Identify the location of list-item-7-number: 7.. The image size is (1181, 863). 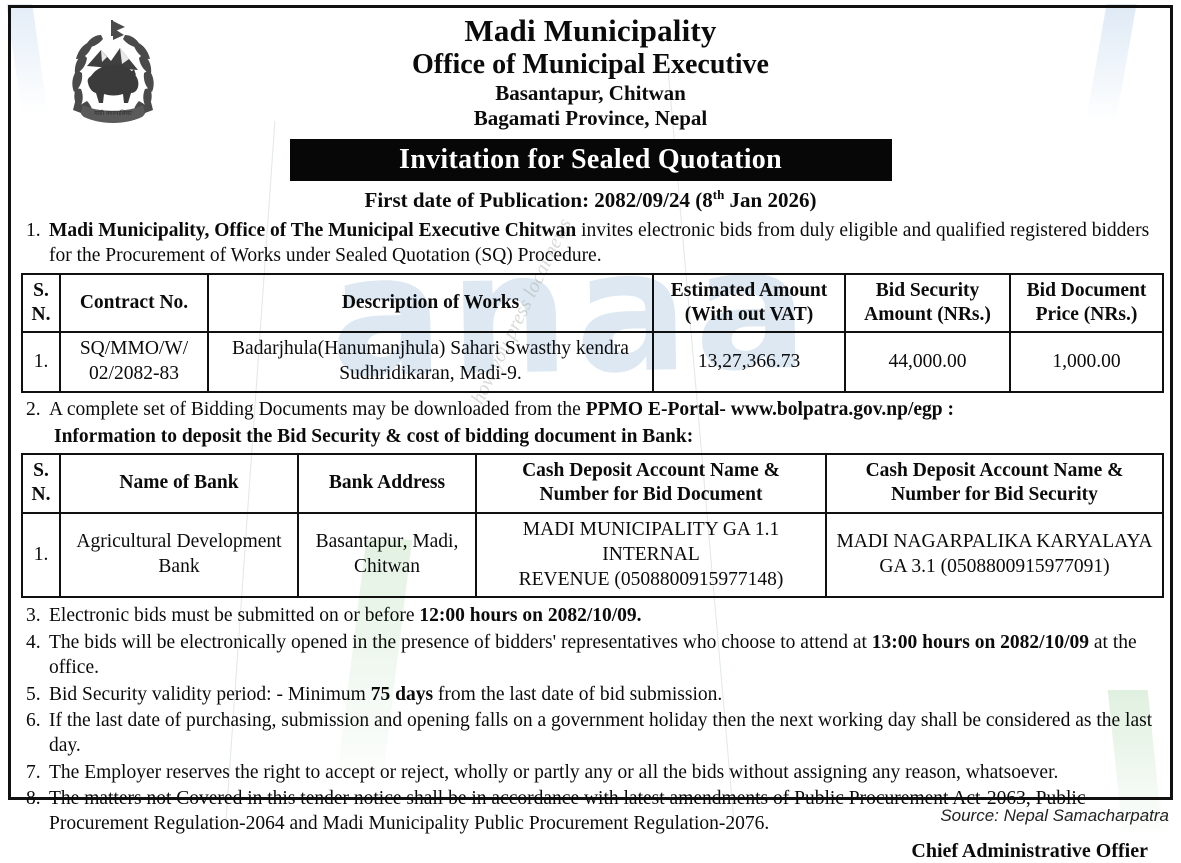
(33, 772).